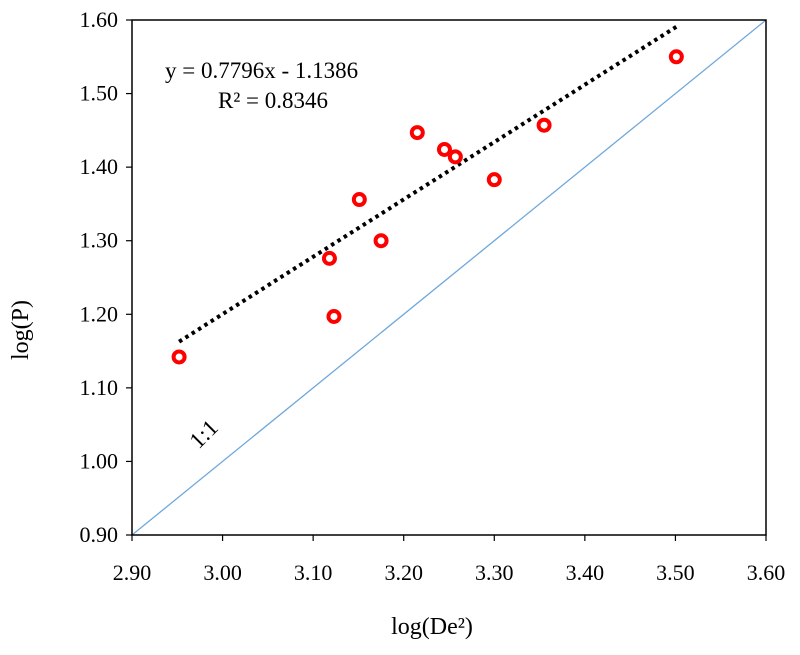 This screenshot has height=655, width=800. I want to click on x-tick-label: 3.60, so click(766, 572).